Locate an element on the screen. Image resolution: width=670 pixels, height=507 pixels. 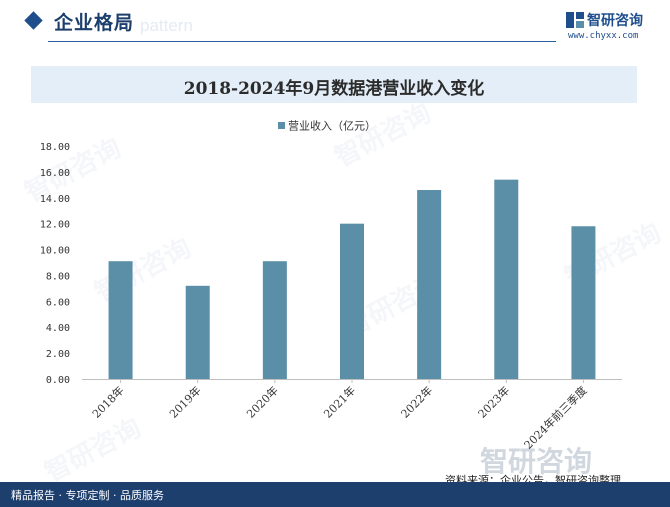
y-tick-label: 2.00 is located at coordinates (58, 354).